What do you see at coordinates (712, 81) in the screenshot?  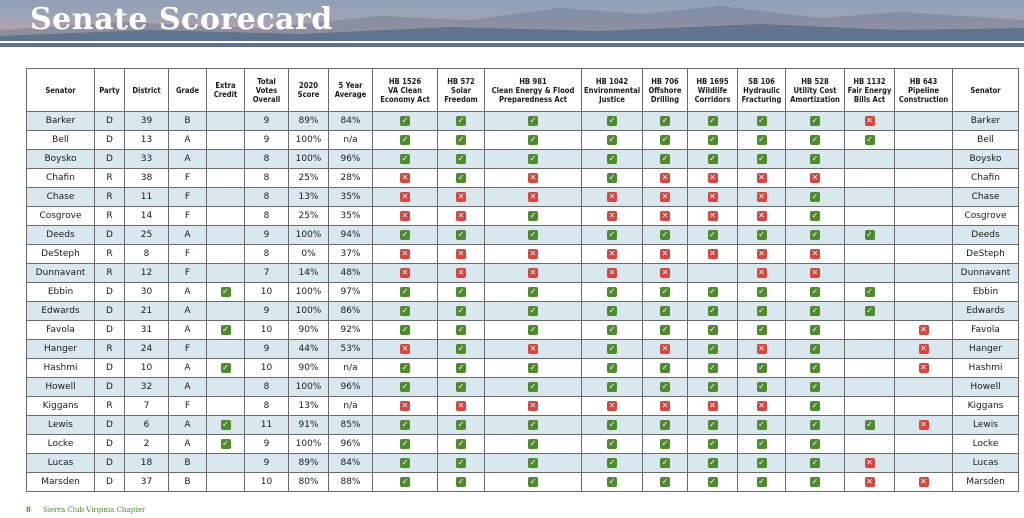 I see `column-header-line: HB 1695` at bounding box center [712, 81].